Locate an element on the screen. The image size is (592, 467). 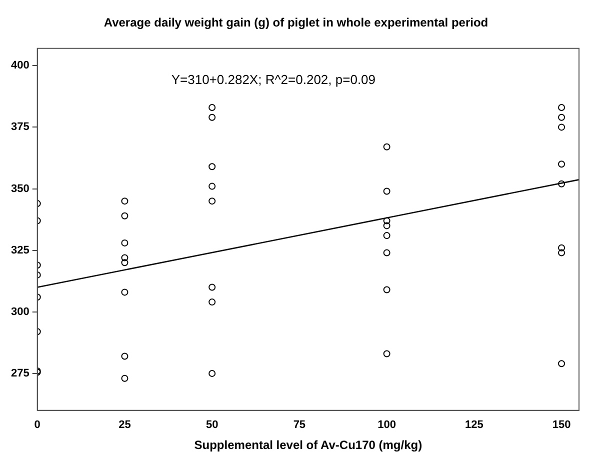
x-tick-label: 75 is located at coordinates (299, 425).